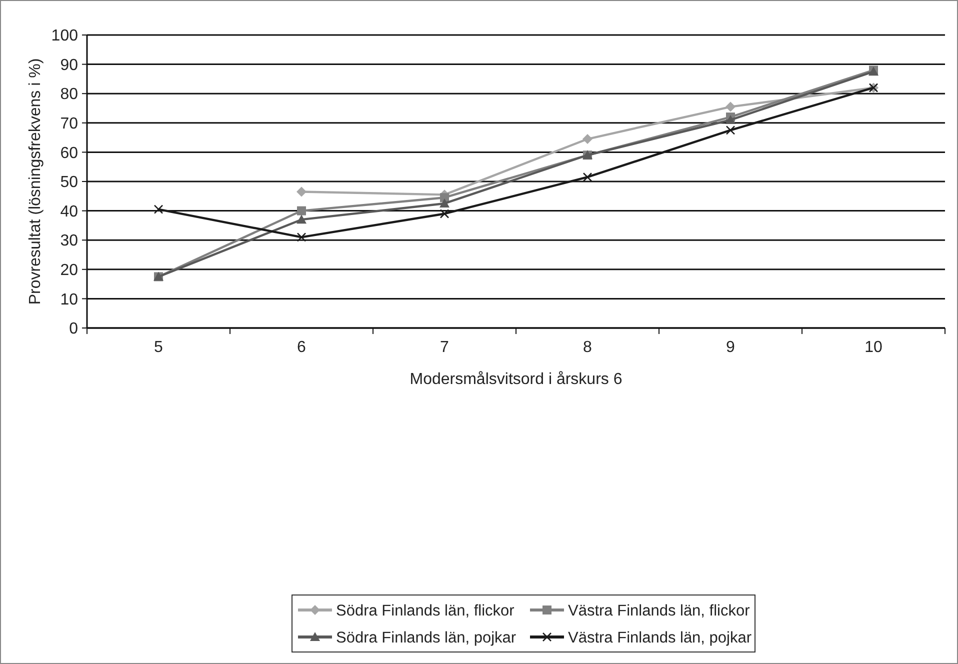 This screenshot has width=958, height=664. Describe the element at coordinates (64, 36) in the screenshot. I see `y-tick-label: 100` at that location.